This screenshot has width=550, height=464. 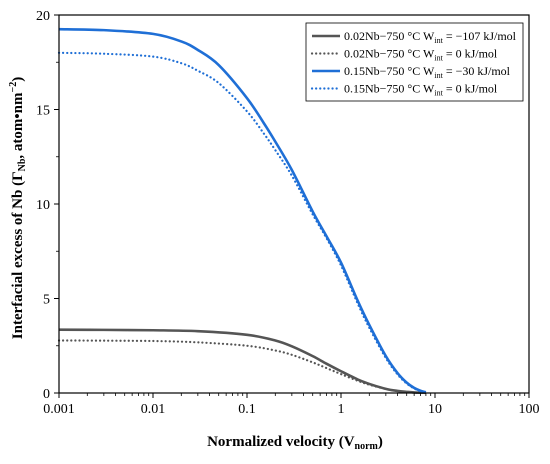 What do you see at coordinates (435, 409) in the screenshot?
I see `x-tick-label: 10` at bounding box center [435, 409].